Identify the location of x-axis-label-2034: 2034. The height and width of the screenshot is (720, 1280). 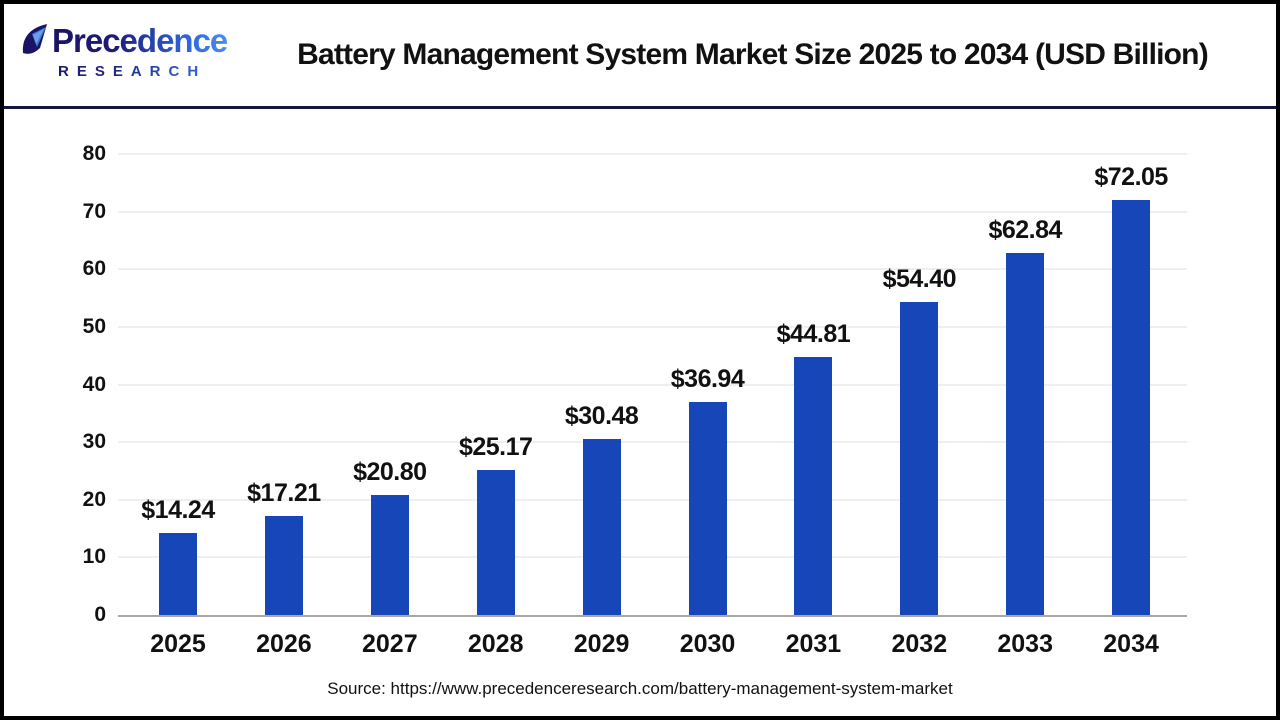
(1131, 644).